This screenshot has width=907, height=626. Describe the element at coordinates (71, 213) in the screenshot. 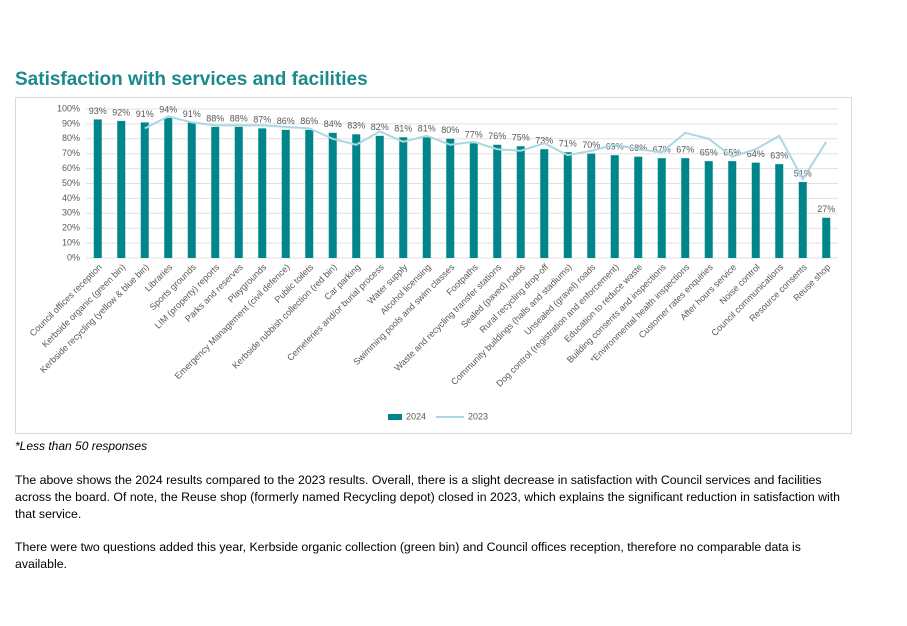

I see `y-tick-label: 30%` at that location.